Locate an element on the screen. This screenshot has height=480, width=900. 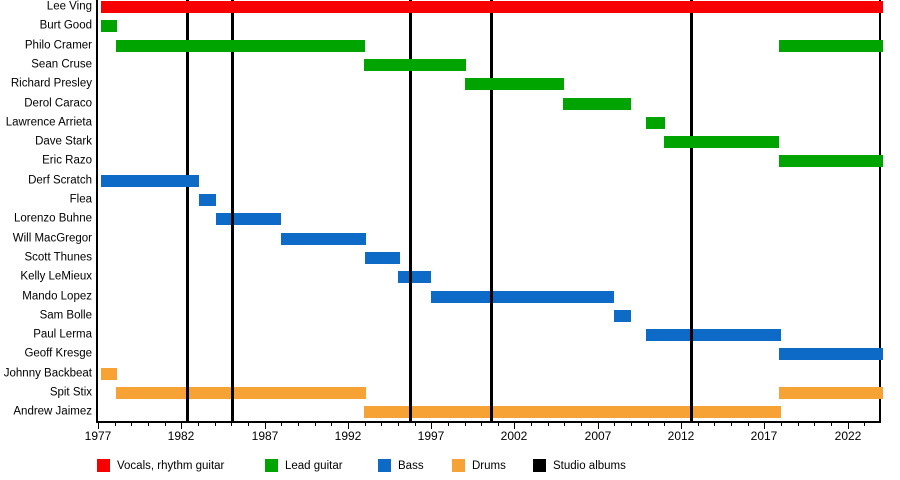
timeline-bar-sean-cruse is located at coordinates (415, 64).